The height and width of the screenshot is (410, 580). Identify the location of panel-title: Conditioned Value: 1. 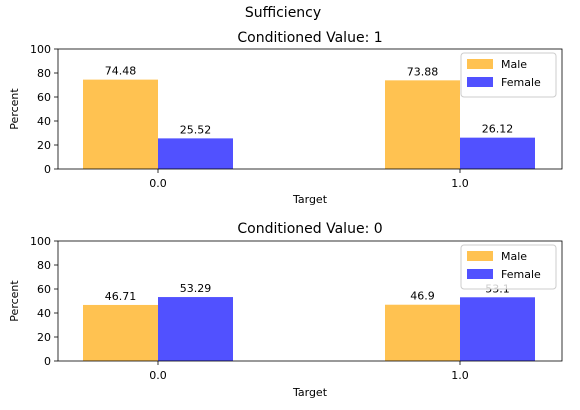
(309, 38).